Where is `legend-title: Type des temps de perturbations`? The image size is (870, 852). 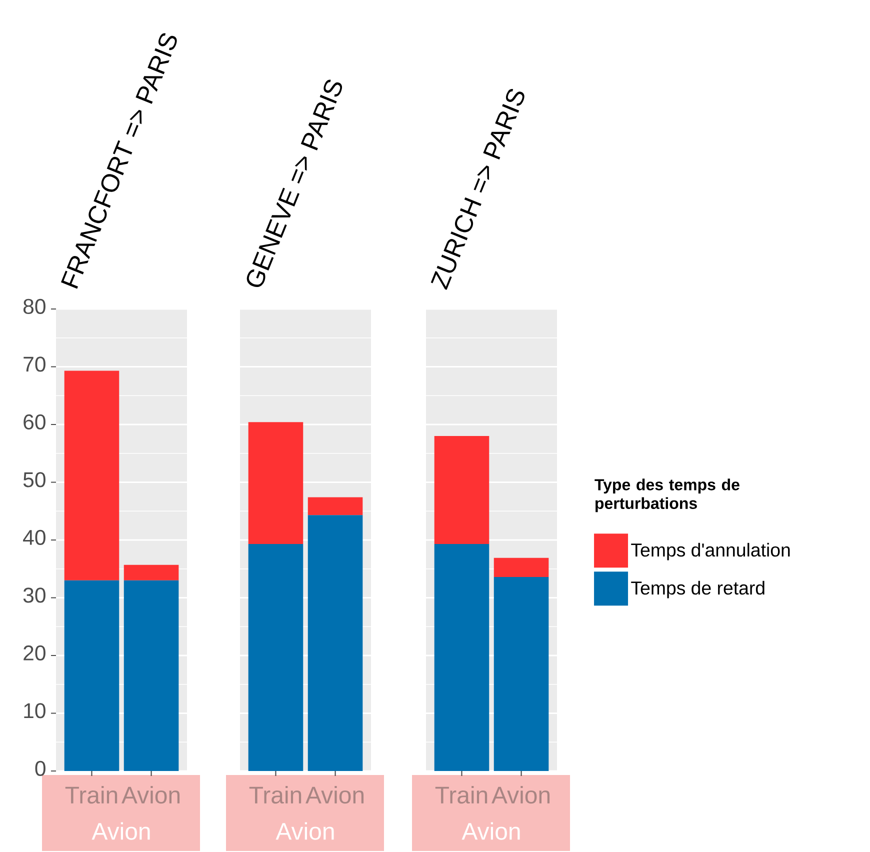
legend-title: Type des temps de perturbations is located at coordinates (667, 495).